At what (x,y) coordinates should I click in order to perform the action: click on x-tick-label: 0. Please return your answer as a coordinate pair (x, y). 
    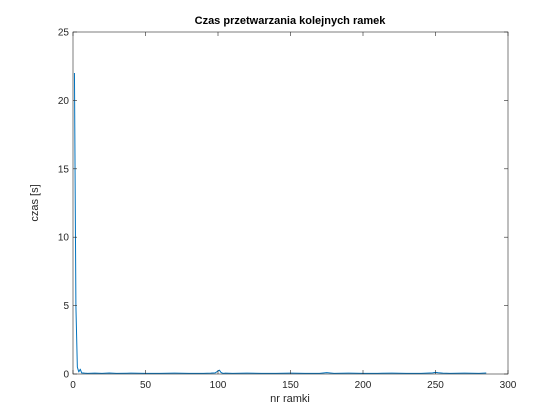
    Looking at the image, I should click on (73, 385).